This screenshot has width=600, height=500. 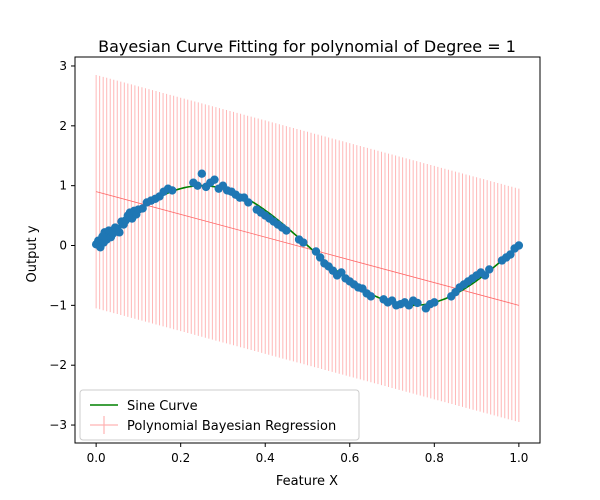 What do you see at coordinates (231, 426) in the screenshot?
I see `legend-regression-label: Polynomial Bayesian Regression` at bounding box center [231, 426].